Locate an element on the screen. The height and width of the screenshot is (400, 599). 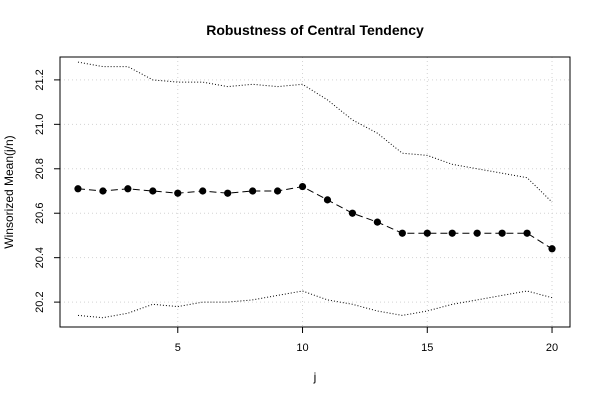
y-tick-label: 21.2 is located at coordinates (40, 79).